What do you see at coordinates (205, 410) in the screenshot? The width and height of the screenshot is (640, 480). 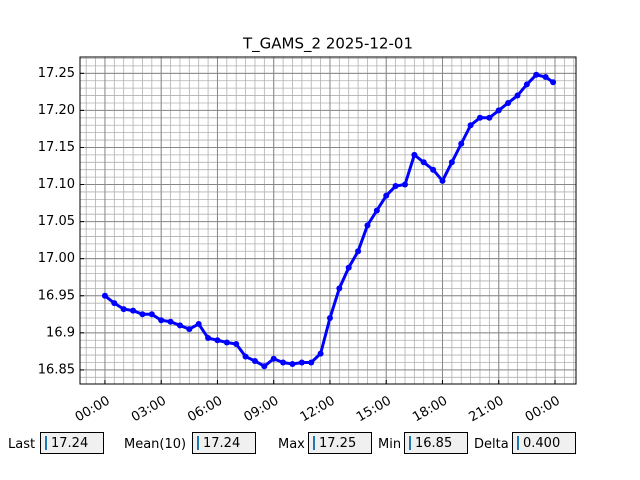 I see `x-tick-label: 06:00` at bounding box center [205, 410].